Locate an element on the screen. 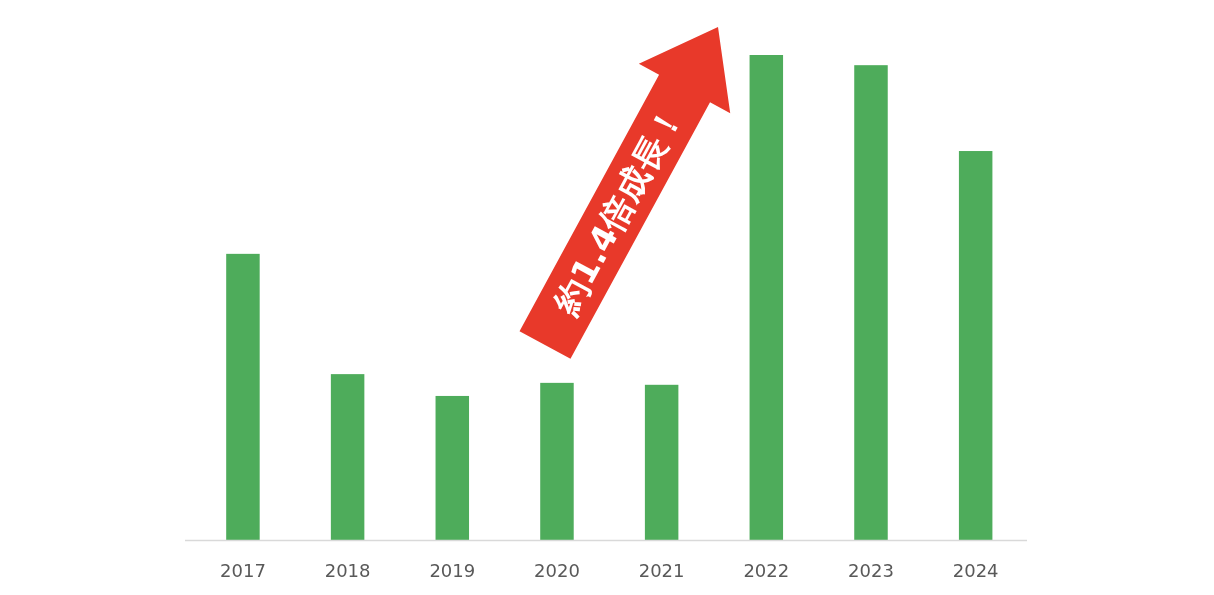 The image size is (1214, 595). x-tick-label: 2019 is located at coordinates (452, 570).